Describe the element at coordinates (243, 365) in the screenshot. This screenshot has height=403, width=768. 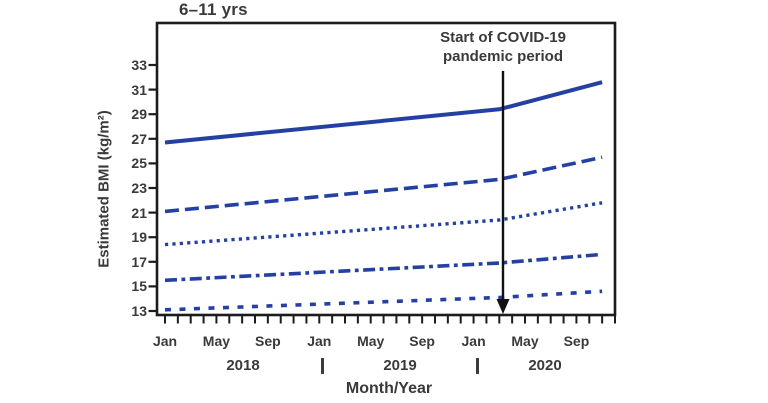
I see `x-year-label: 2018` at that location.